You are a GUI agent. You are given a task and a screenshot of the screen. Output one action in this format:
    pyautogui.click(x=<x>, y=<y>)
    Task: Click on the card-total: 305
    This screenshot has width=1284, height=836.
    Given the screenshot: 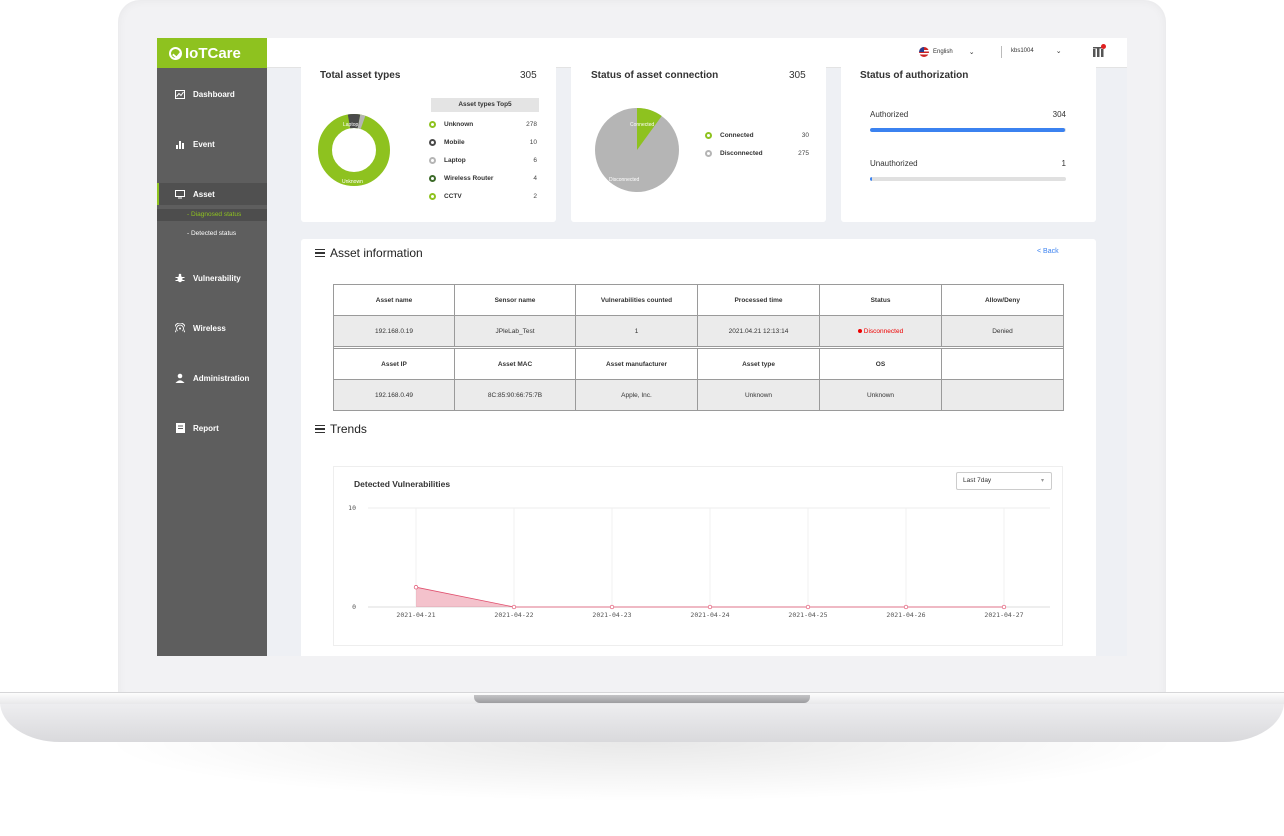 What is the action you would take?
    pyautogui.click(x=797, y=75)
    